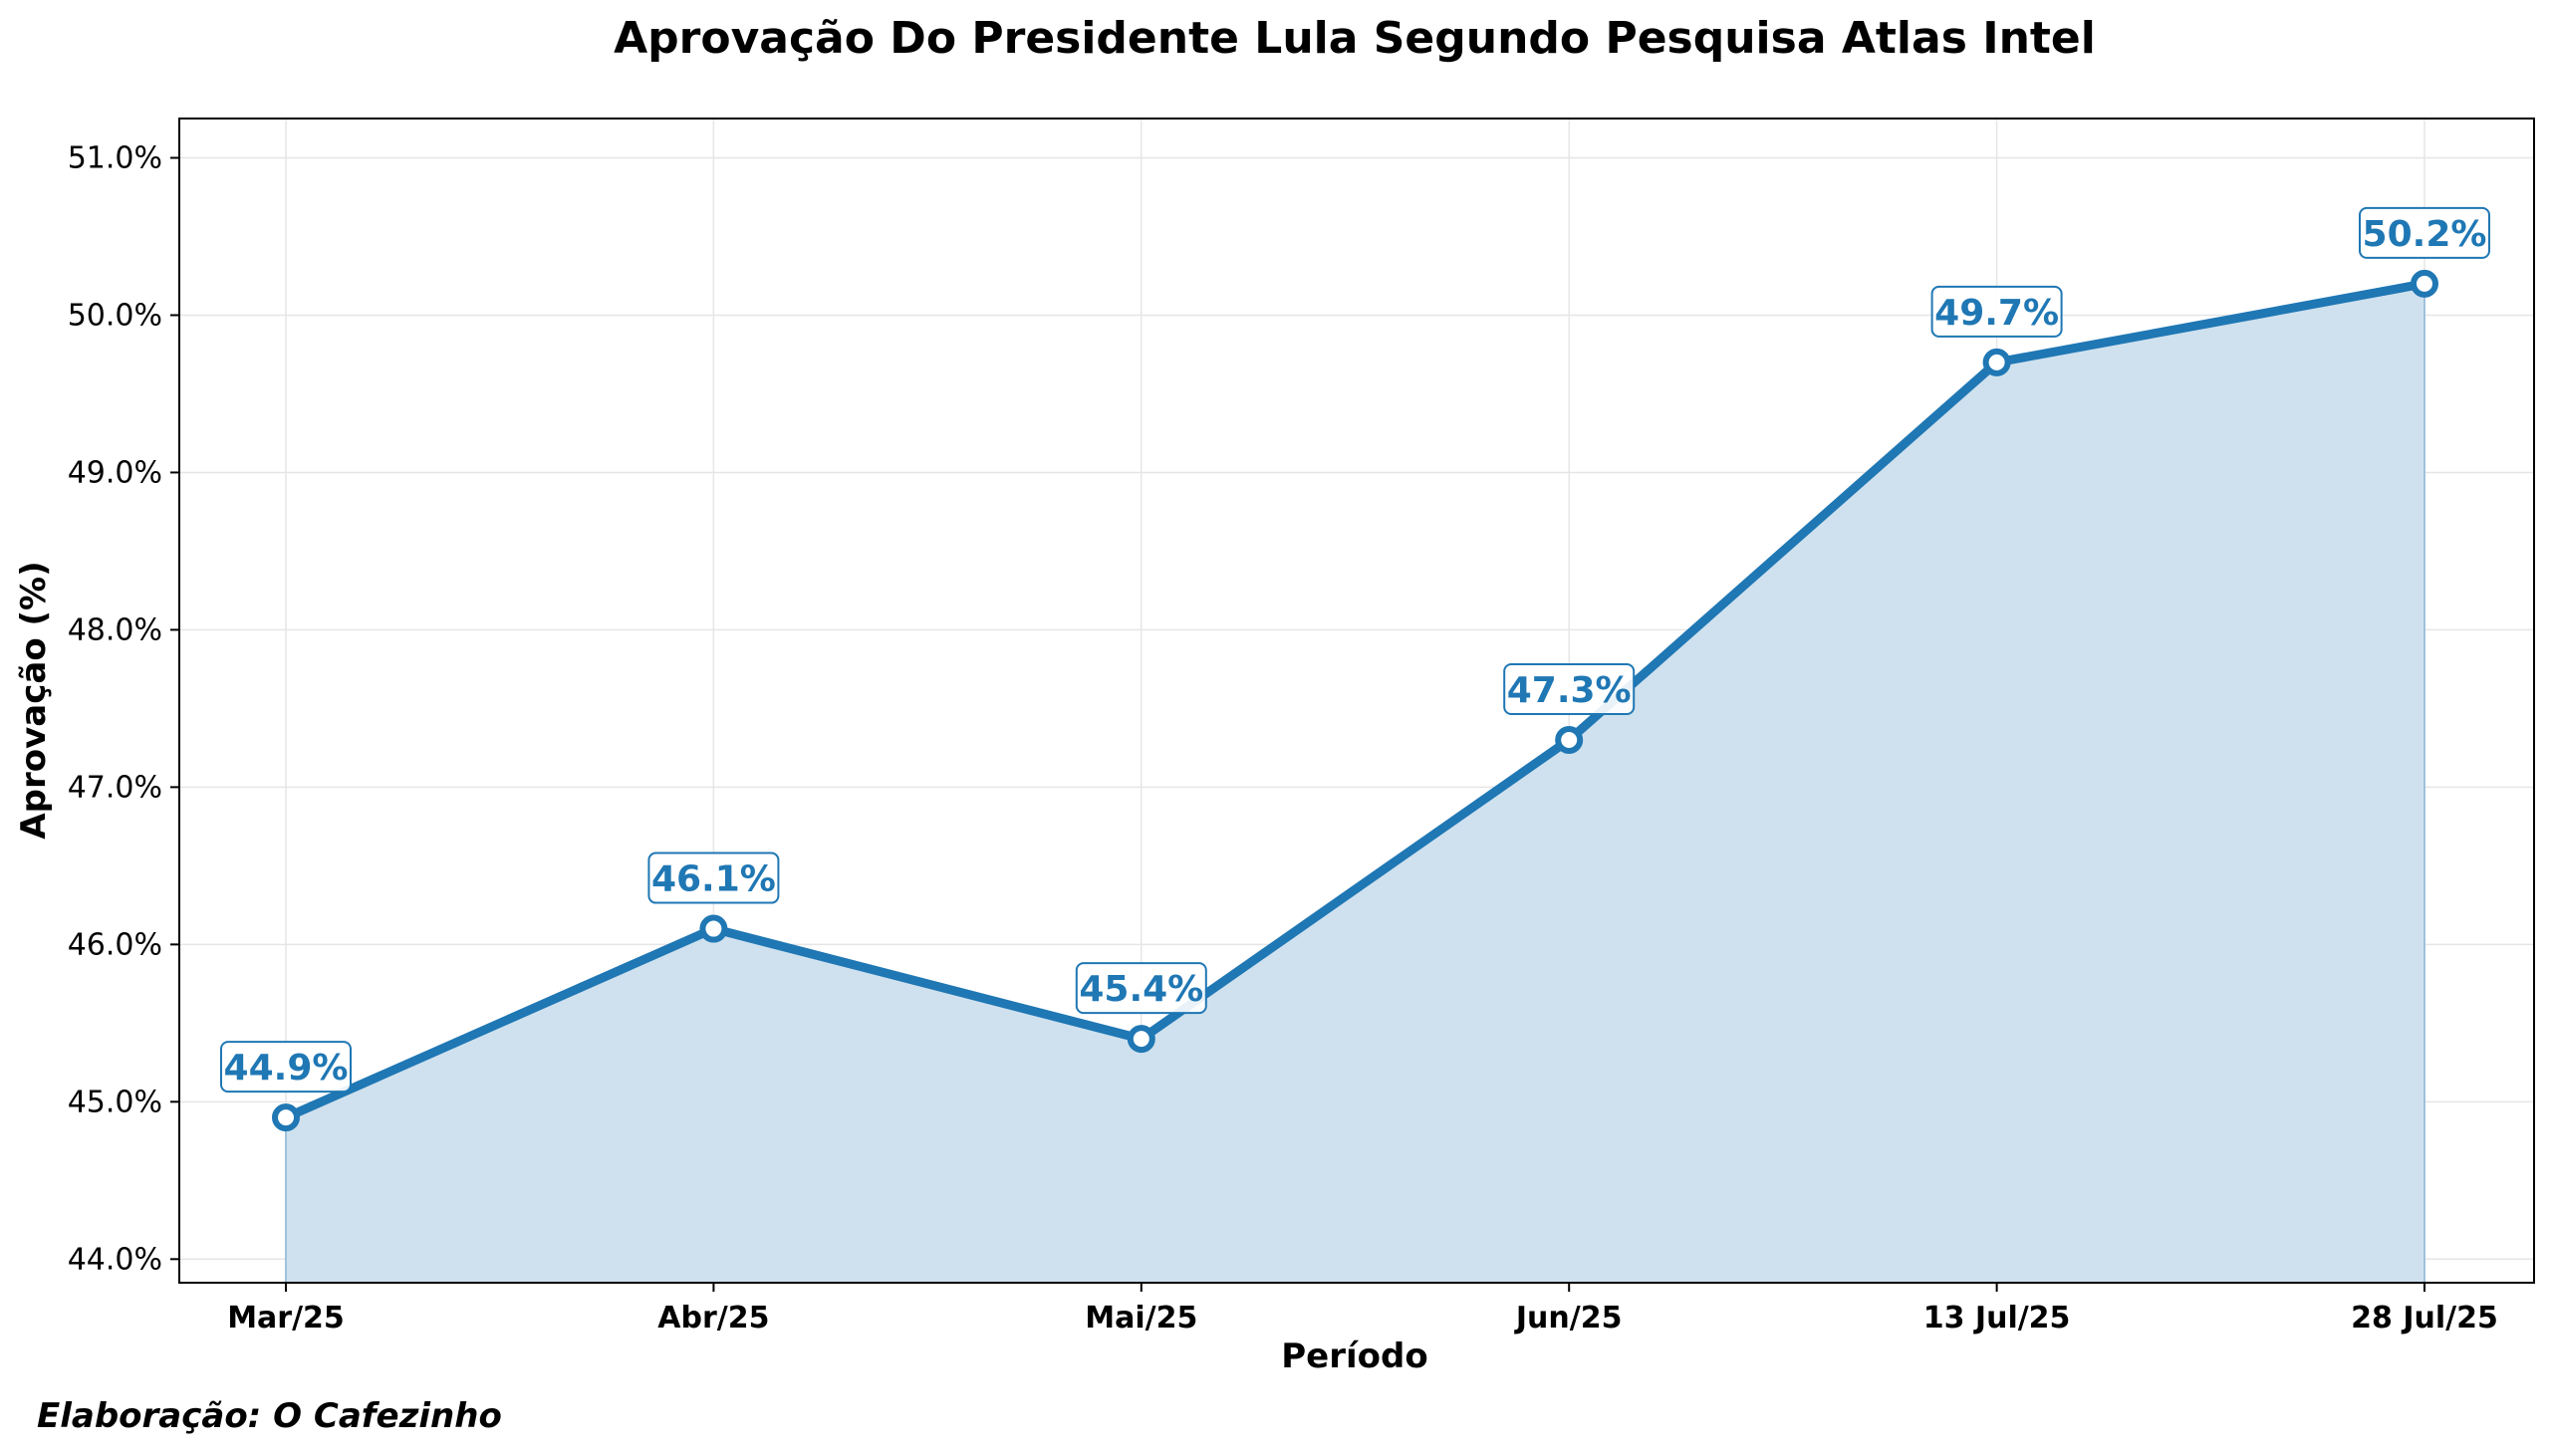  Describe the element at coordinates (115, 315) in the screenshot. I see `y-tick-label: 50.0%` at that location.